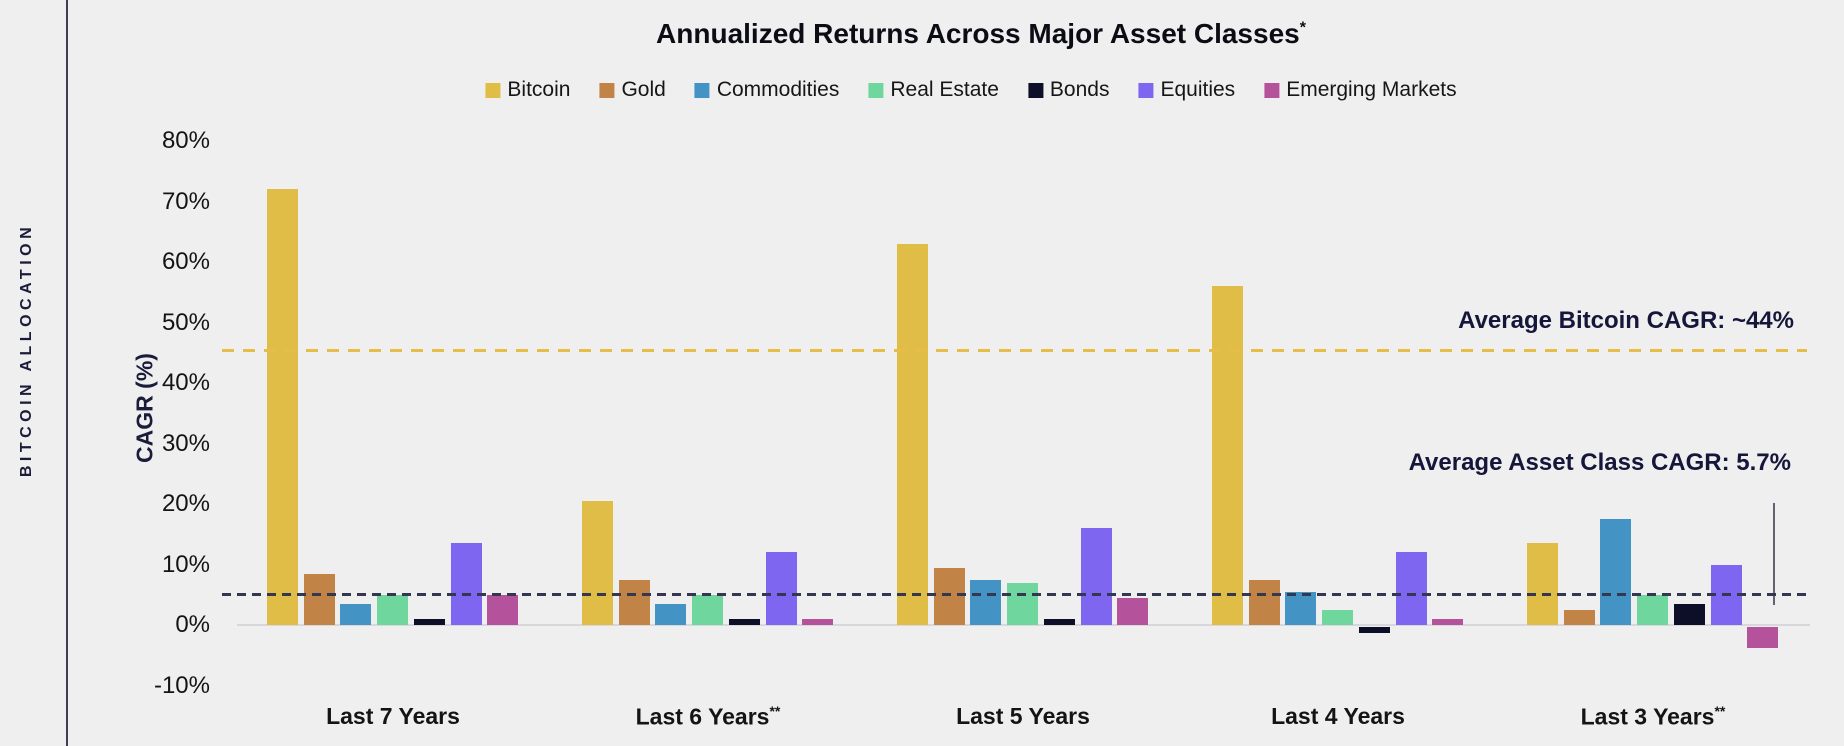 The height and width of the screenshot is (746, 1844). What do you see at coordinates (1079, 89) in the screenshot?
I see `legend-label: Bonds` at bounding box center [1079, 89].